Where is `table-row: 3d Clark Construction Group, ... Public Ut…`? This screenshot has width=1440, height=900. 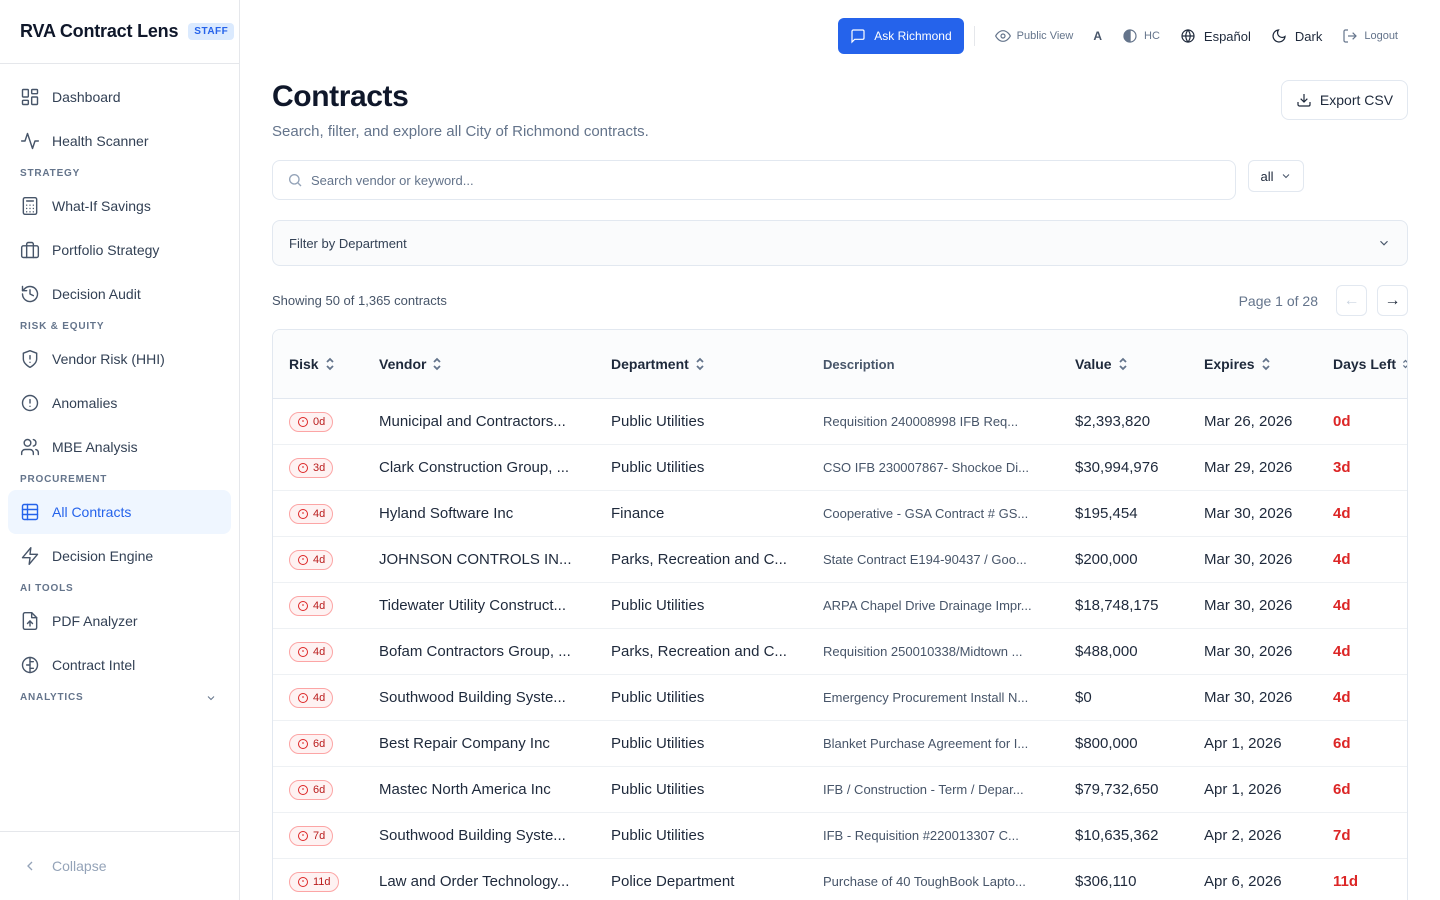
table-row: 3d Clark Construction Group, ... Public Ut… is located at coordinates (840, 468).